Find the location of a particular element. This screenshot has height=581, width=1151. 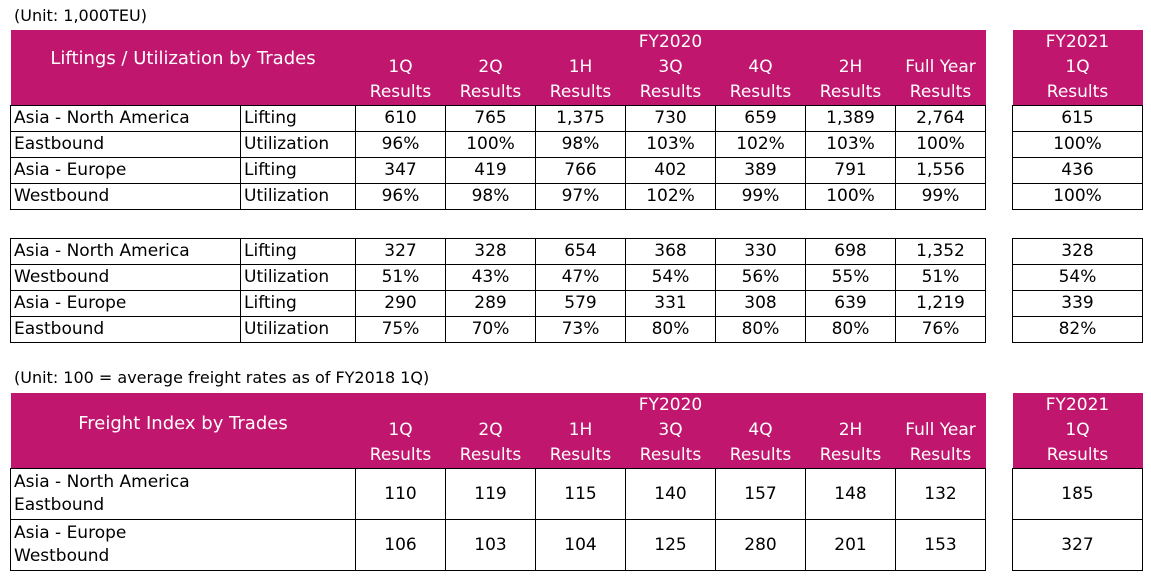

value-cell: 436 is located at coordinates (1077, 170).